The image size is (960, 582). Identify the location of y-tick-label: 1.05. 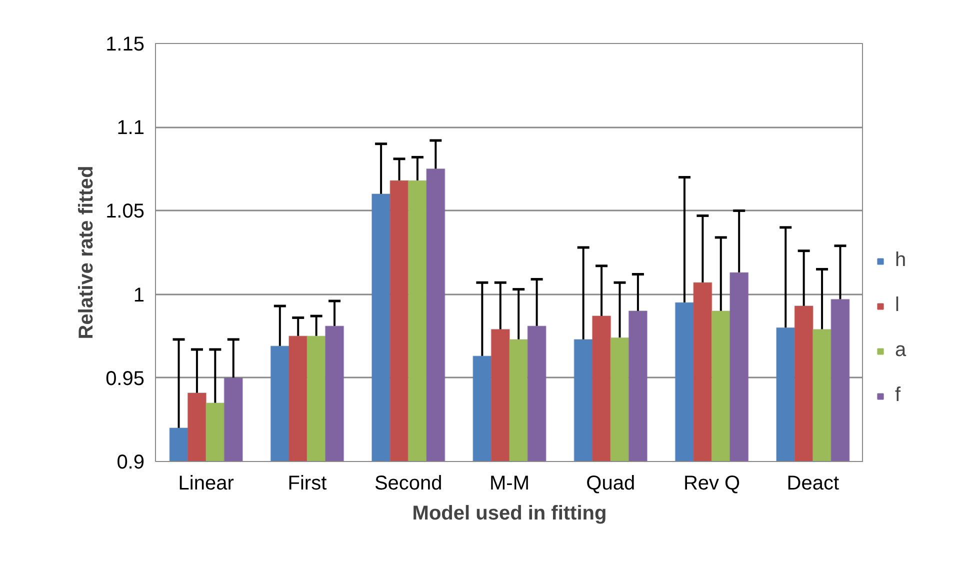
(125, 211).